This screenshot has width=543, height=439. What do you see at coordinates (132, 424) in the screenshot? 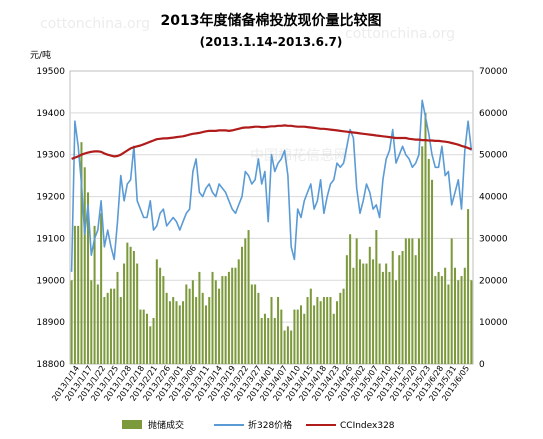
I see `legend-swatch-bars` at bounding box center [132, 424].